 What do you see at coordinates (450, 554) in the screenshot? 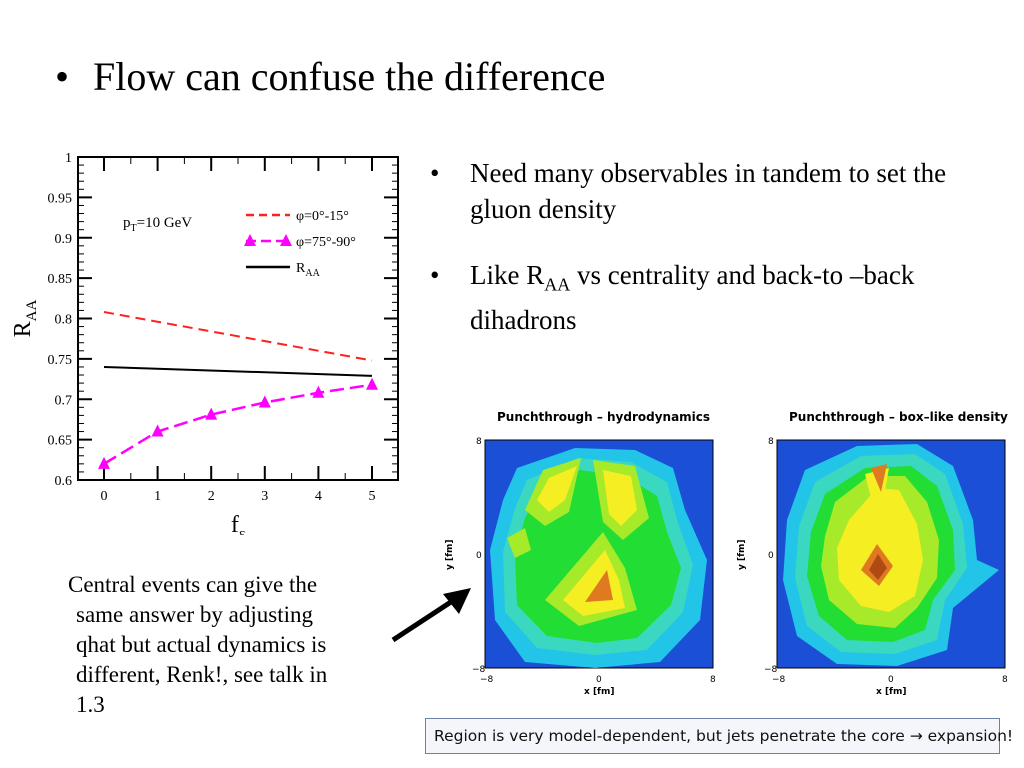
I see `map1-ylabel: y [fm]` at bounding box center [450, 554].